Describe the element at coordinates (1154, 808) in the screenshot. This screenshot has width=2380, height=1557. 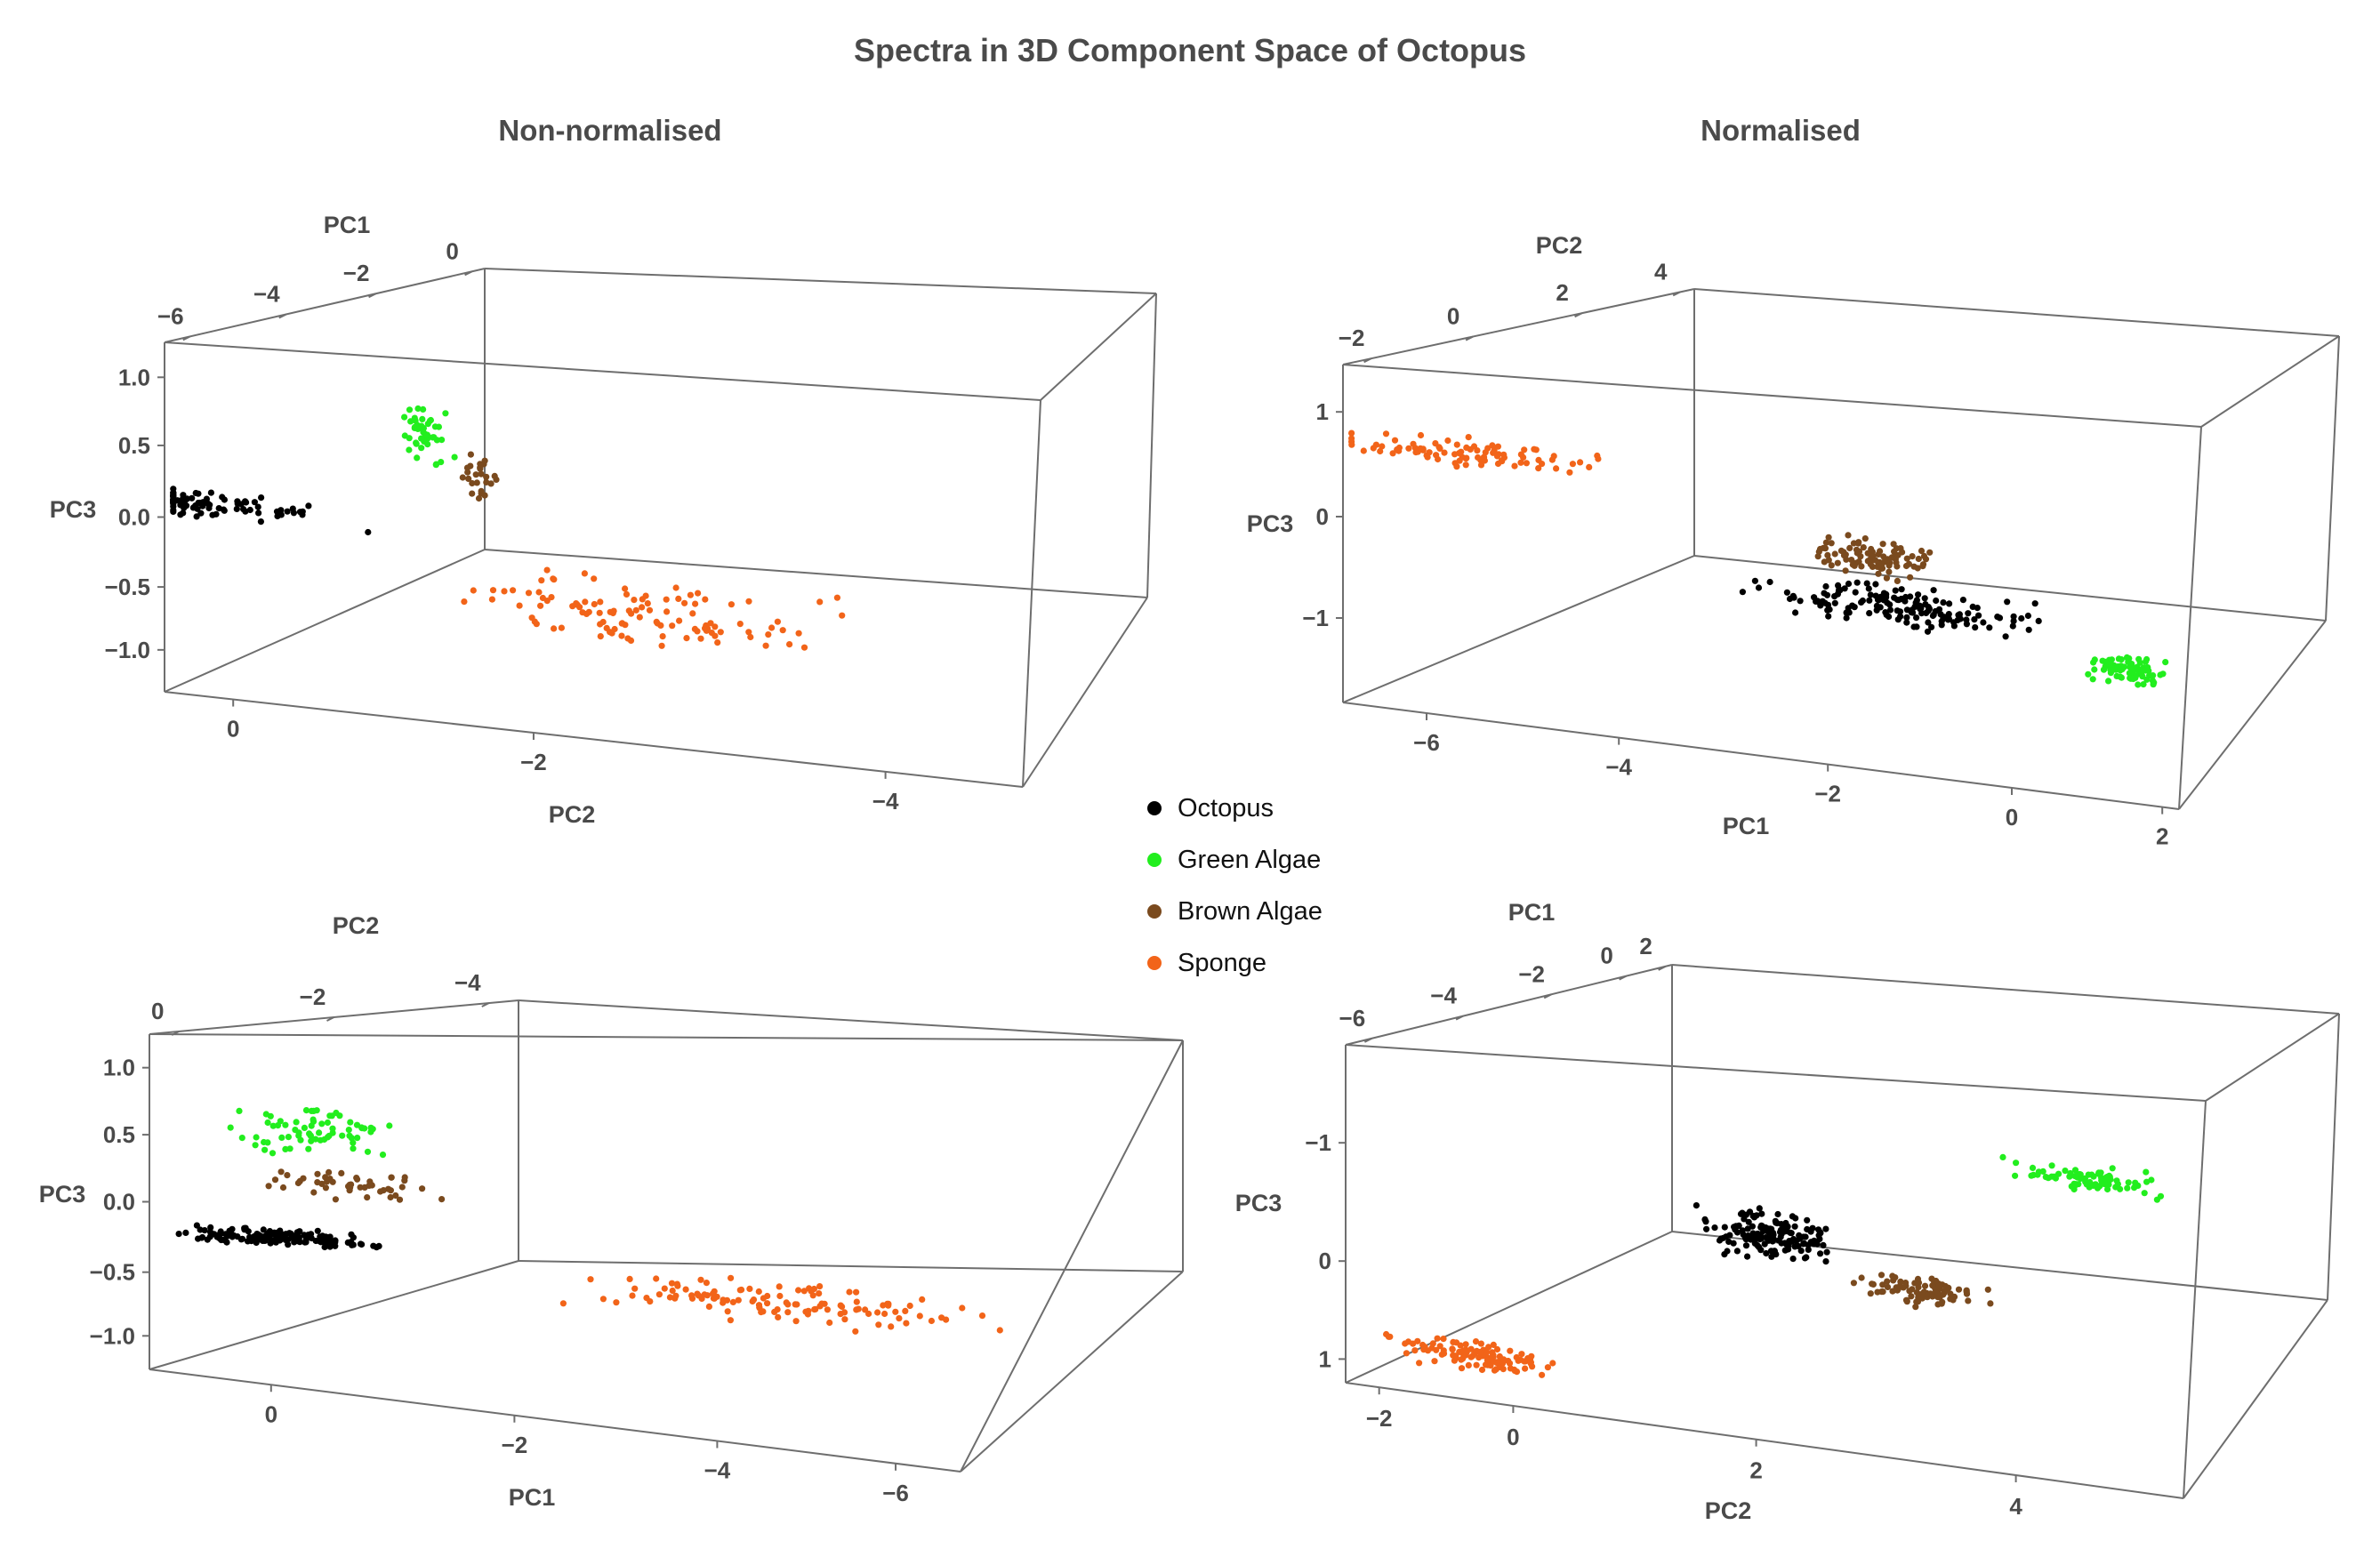
I see `legend-dot-octopus` at that location.